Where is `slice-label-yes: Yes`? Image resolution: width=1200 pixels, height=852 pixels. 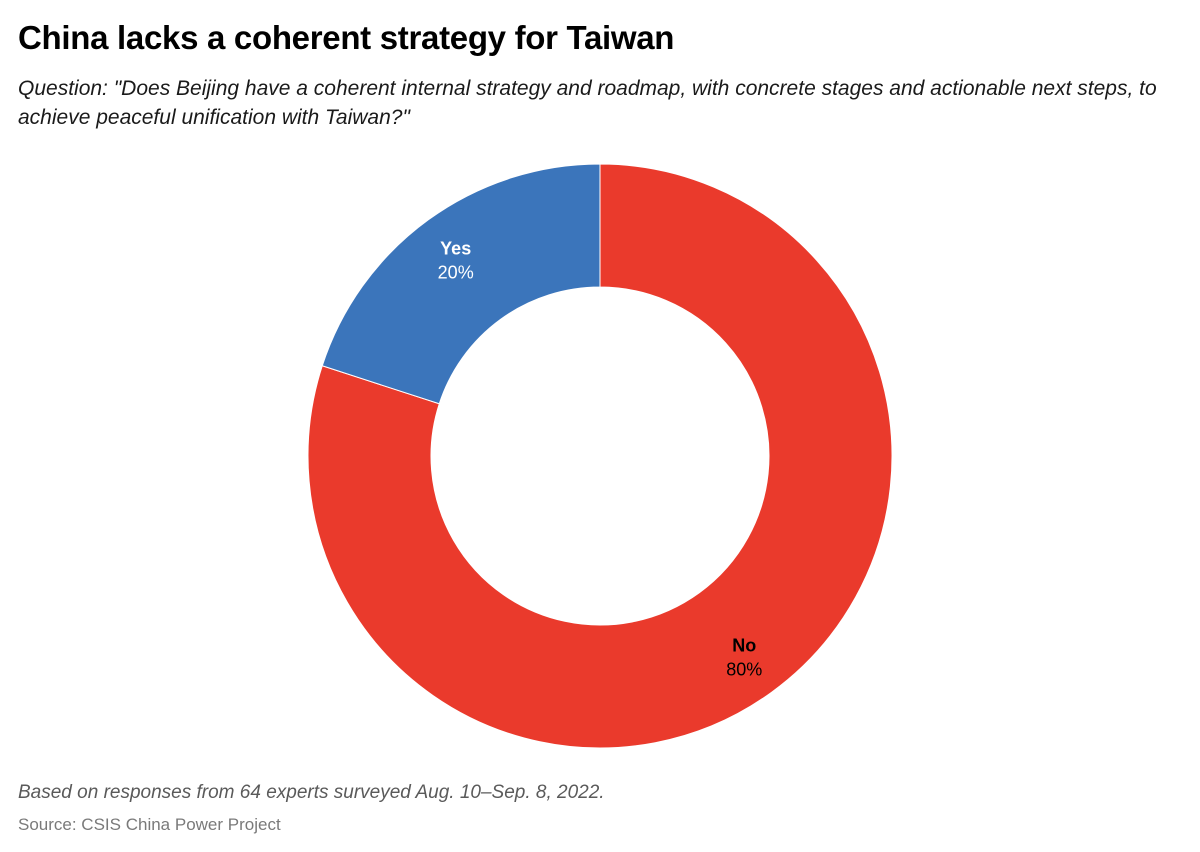
slice-label-yes: Yes is located at coordinates (455, 248).